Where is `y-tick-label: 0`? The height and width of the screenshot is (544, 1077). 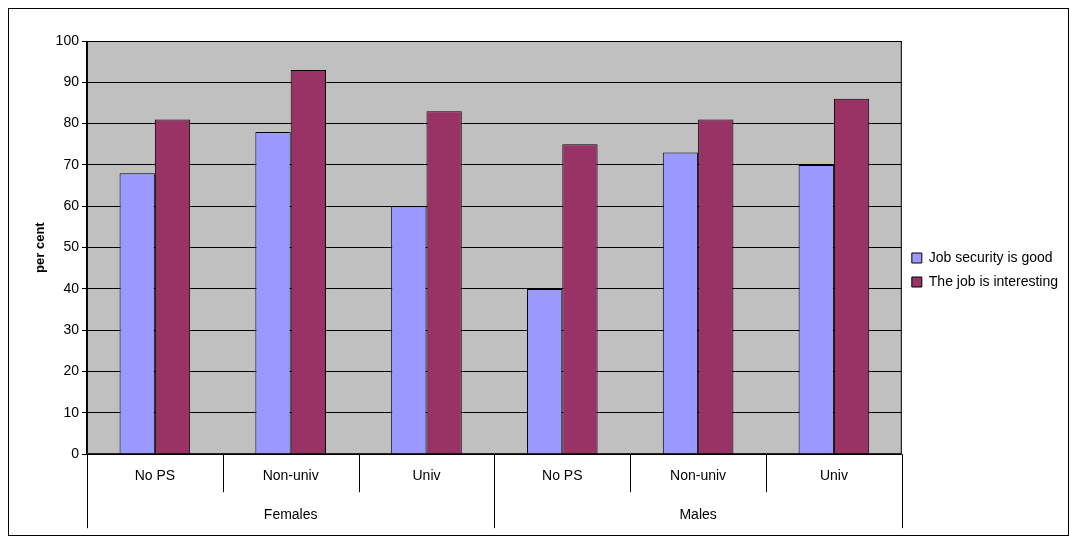 y-tick-label: 0 is located at coordinates (75, 453).